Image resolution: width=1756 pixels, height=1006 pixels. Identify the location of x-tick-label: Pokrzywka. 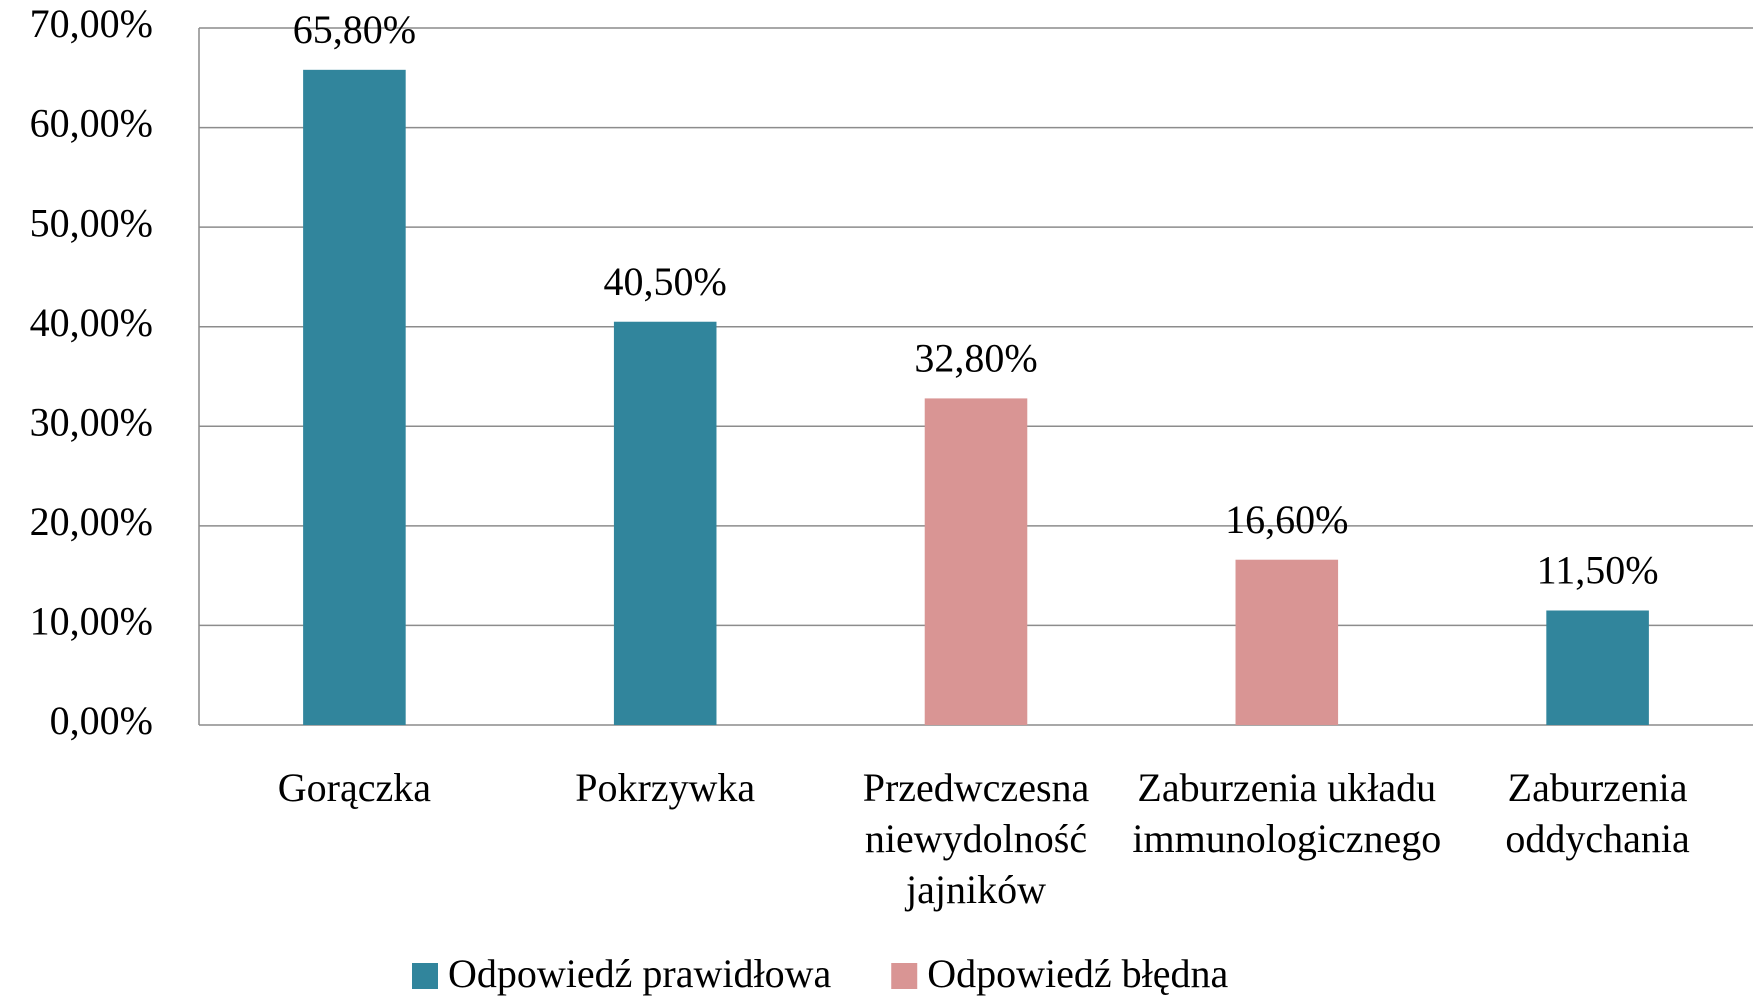
(665, 787).